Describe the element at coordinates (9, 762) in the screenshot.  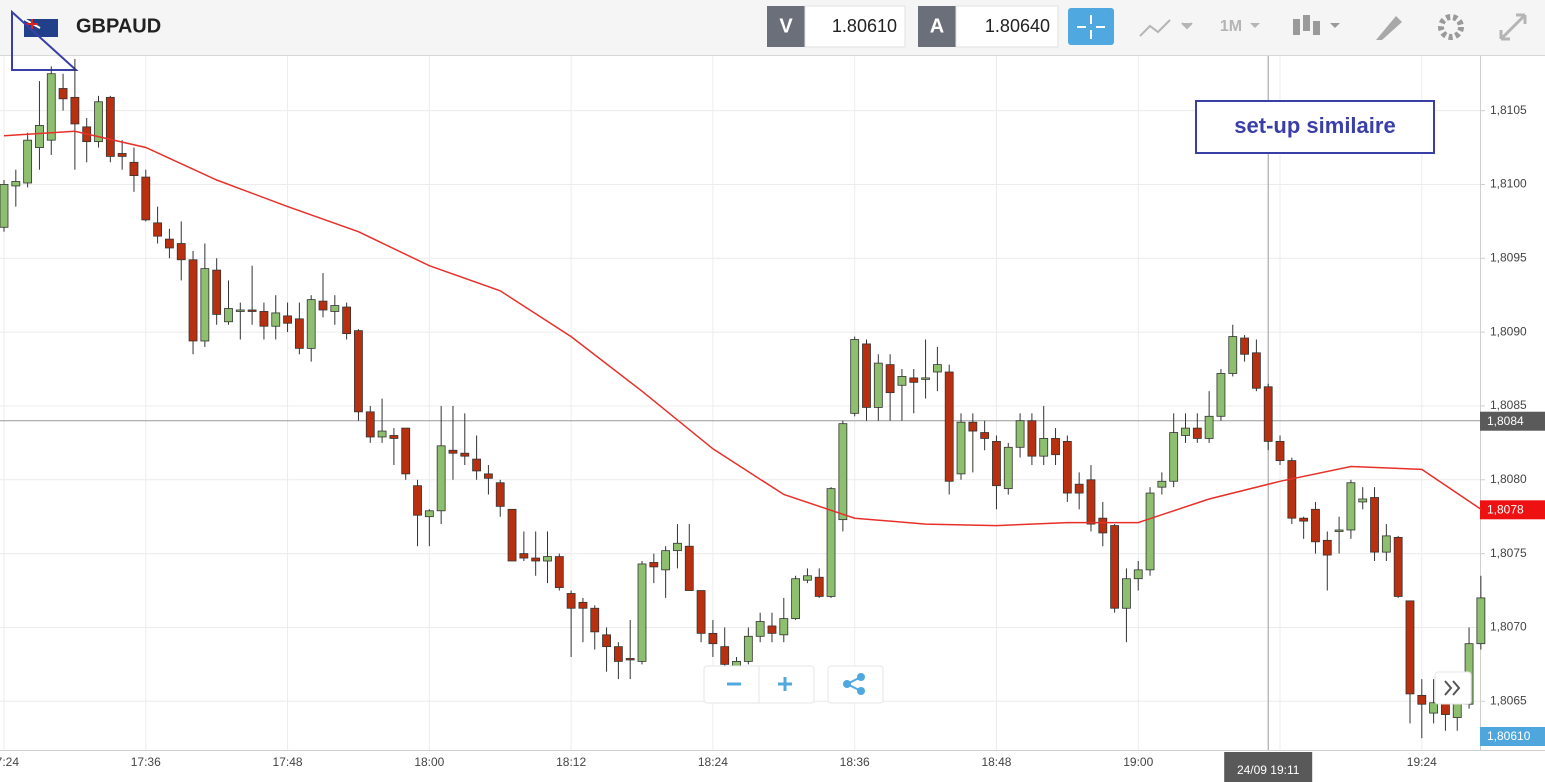
I see `x-tick-label: 17:24` at that location.